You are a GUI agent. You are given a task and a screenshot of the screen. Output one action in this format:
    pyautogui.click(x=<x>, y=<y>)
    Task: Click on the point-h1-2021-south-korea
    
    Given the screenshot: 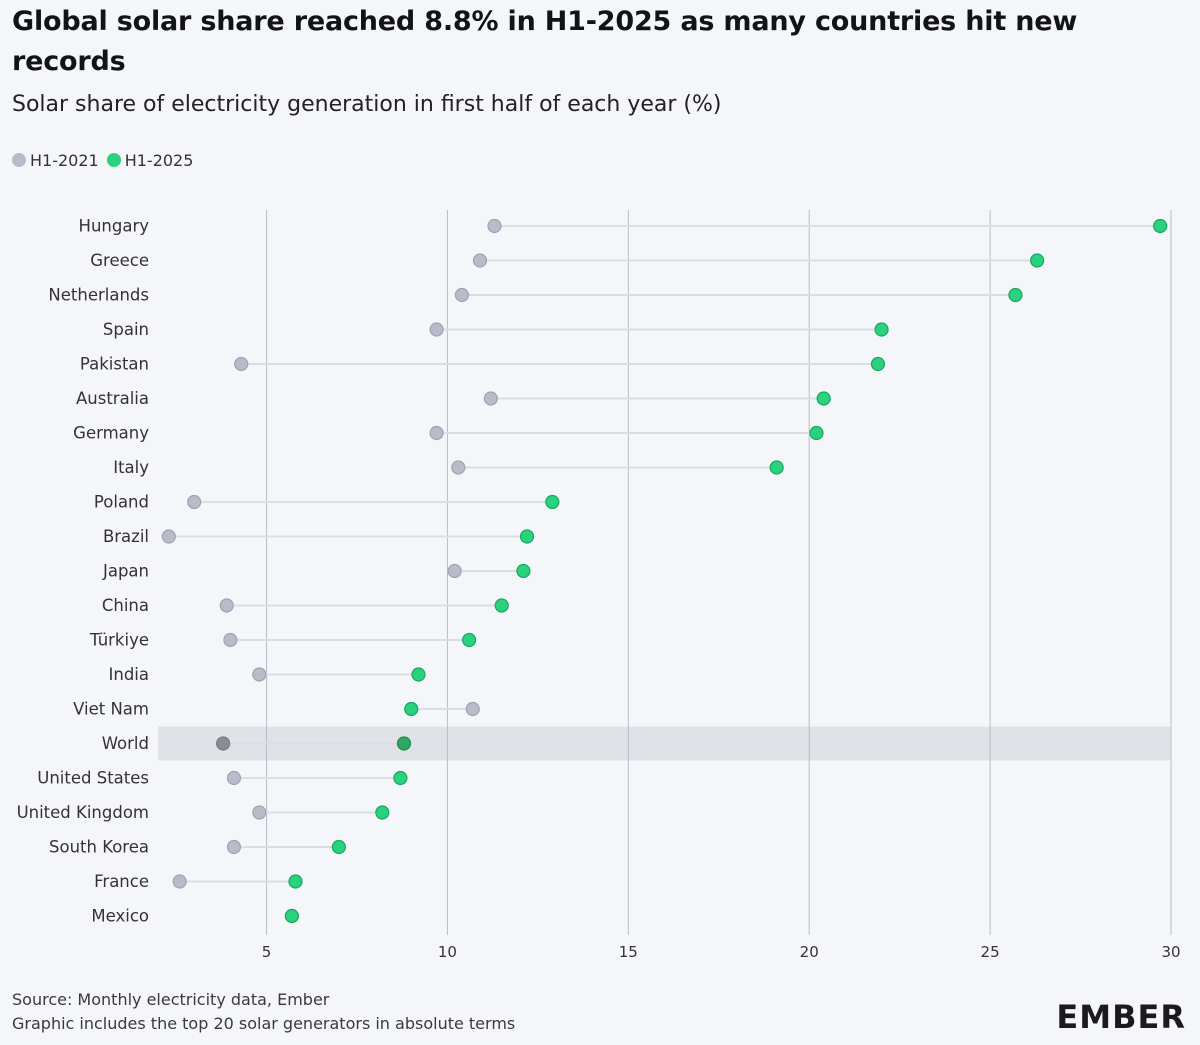 What is the action you would take?
    pyautogui.click(x=234, y=847)
    